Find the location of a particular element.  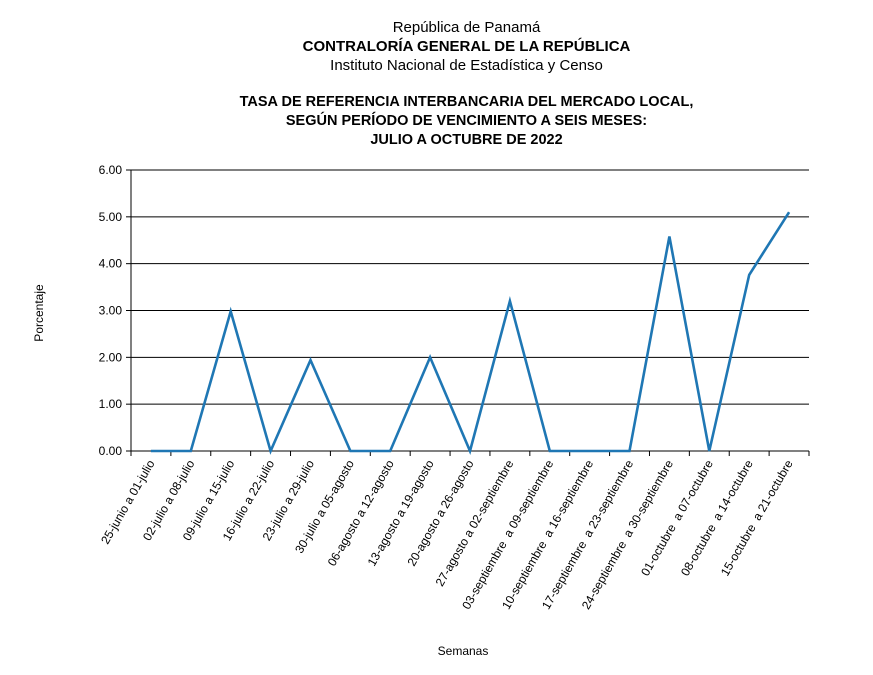

y-tick-label: 4.00 is located at coordinates (111, 264).